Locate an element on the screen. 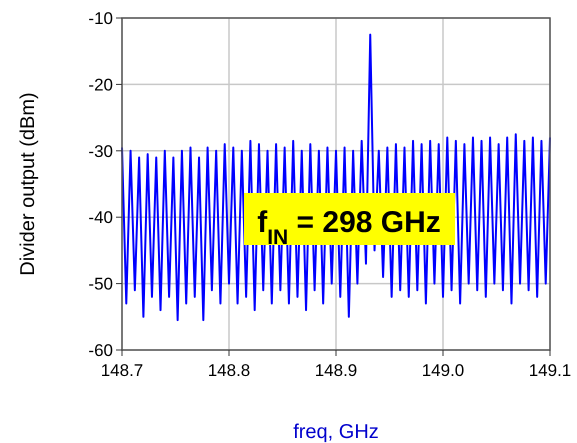  y-tick-label: -20 is located at coordinates (100, 84).